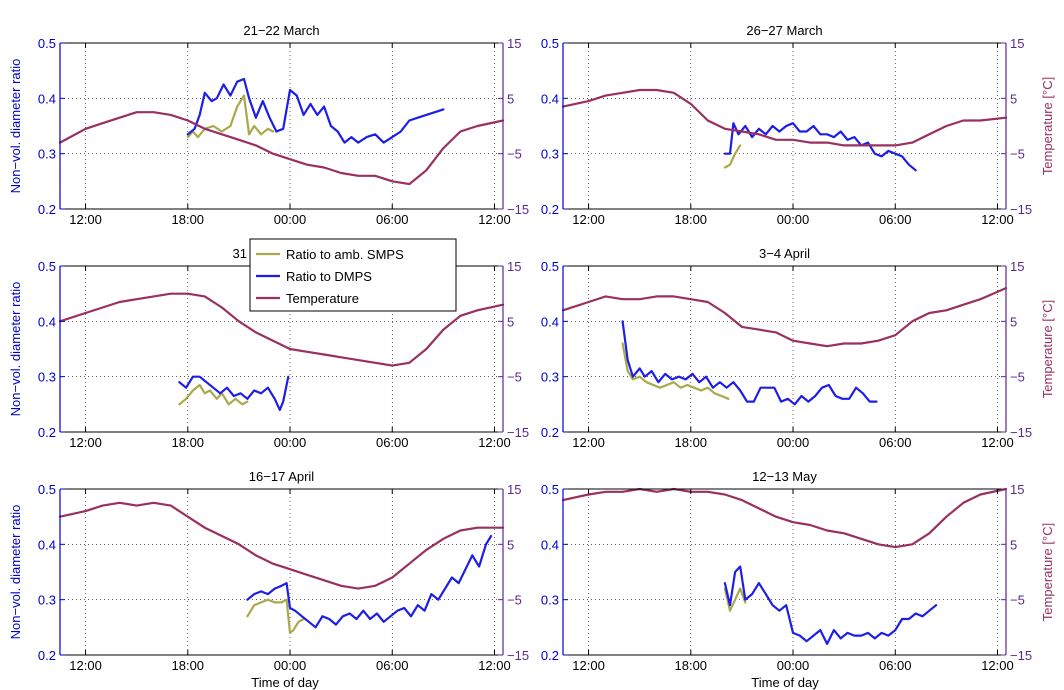  What do you see at coordinates (784, 30) in the screenshot?
I see `panel-title: 26−27 March` at bounding box center [784, 30].